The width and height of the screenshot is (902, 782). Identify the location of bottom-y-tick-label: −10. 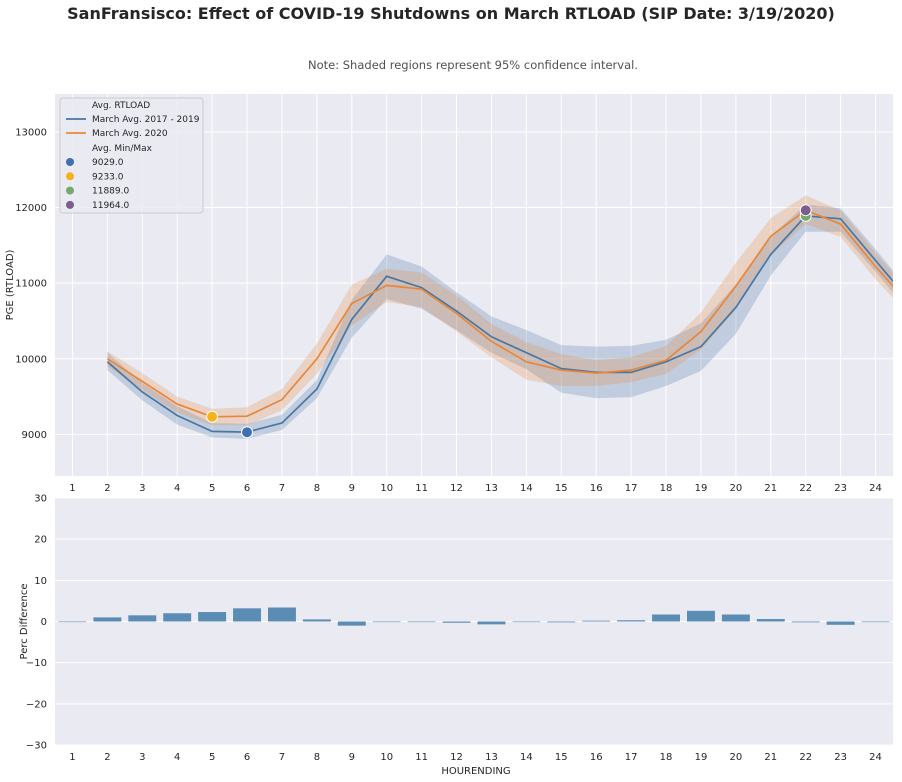
(36, 663).